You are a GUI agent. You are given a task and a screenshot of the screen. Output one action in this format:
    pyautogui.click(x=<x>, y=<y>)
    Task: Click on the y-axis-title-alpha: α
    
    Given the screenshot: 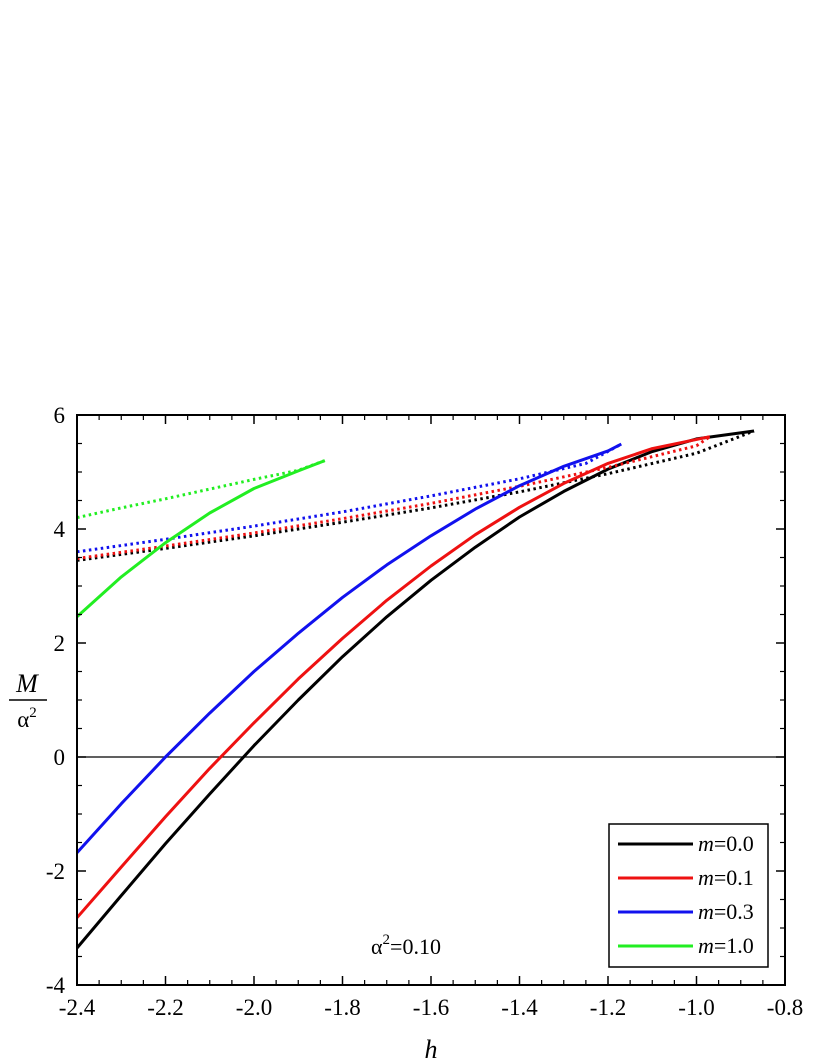 What is the action you would take?
    pyautogui.click(x=23, y=719)
    